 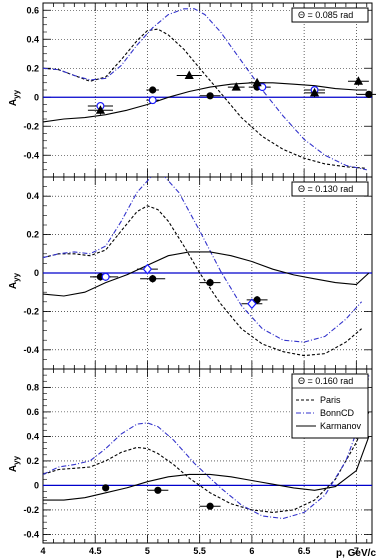 What do you see at coordinates (325, 15) in the screenshot?
I see `theta-label: Θ = 0.085 rad` at bounding box center [325, 15].